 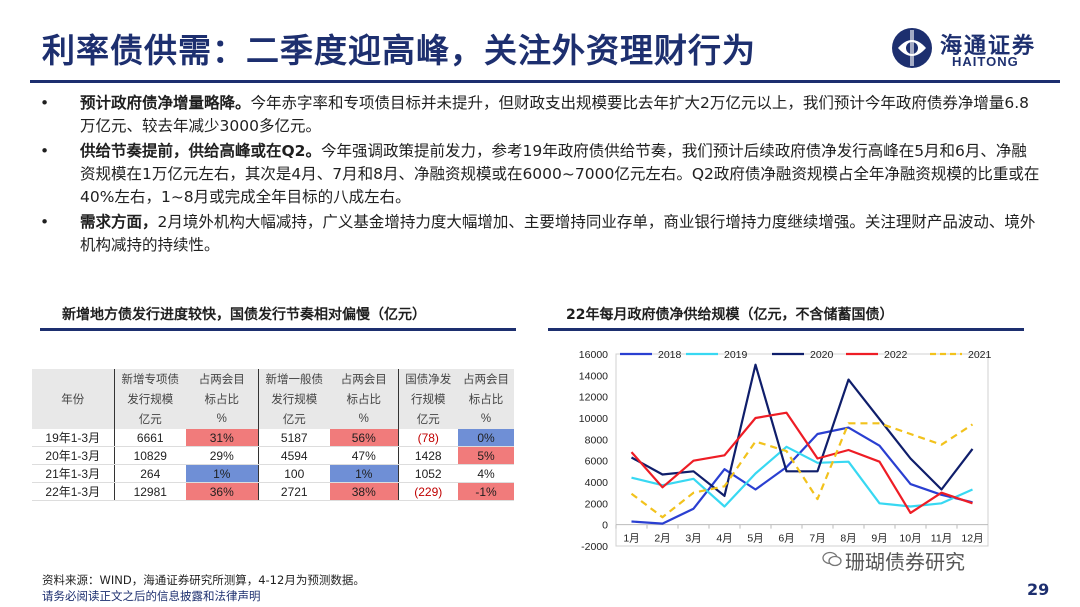 What do you see at coordinates (149, 473) in the screenshot?
I see `table-cell: 264` at bounding box center [149, 473].